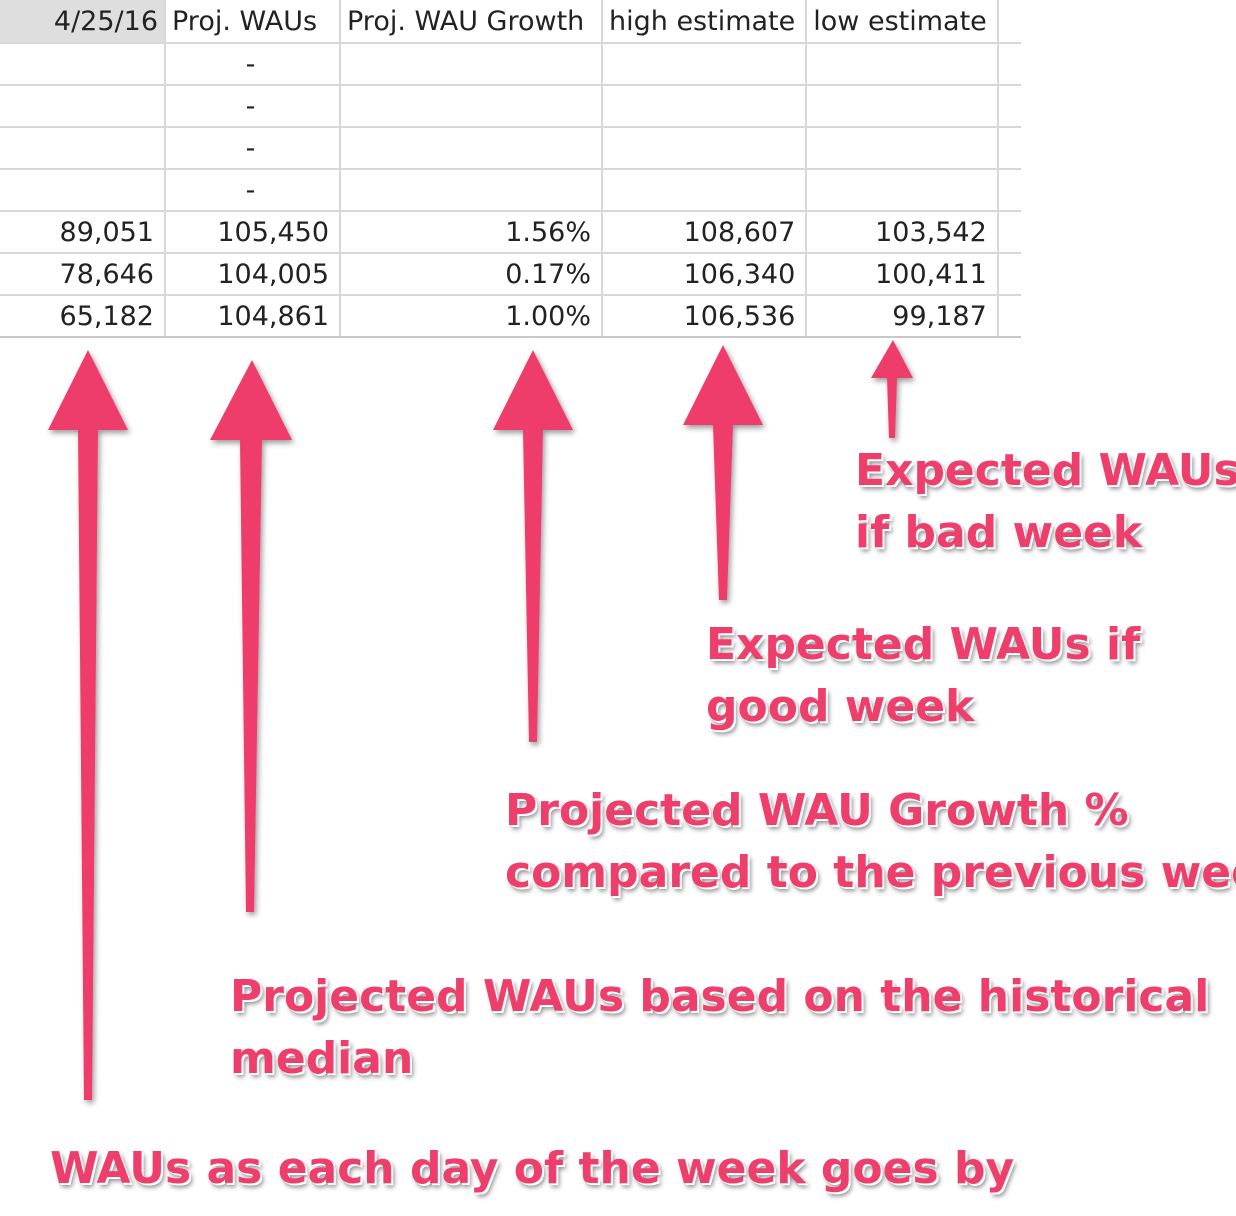  What do you see at coordinates (1045, 502) in the screenshot?
I see `annotation-bad-week: Expected WAUs if bad week` at bounding box center [1045, 502].